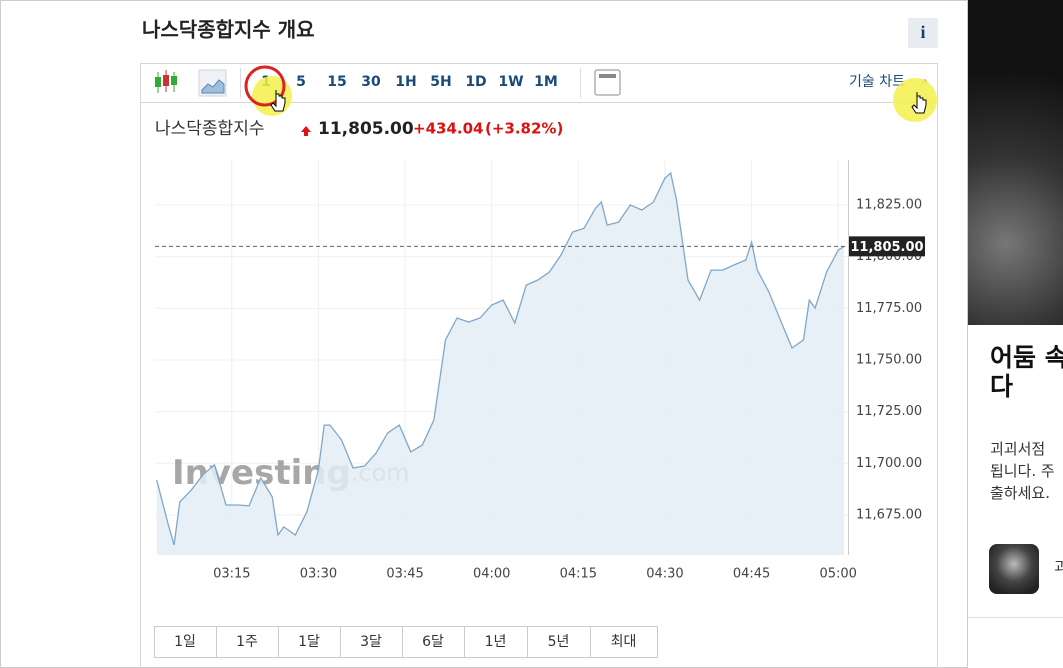 This screenshot has width=1063, height=668. I want to click on y-tick-label: 11,725.00, so click(889, 411).